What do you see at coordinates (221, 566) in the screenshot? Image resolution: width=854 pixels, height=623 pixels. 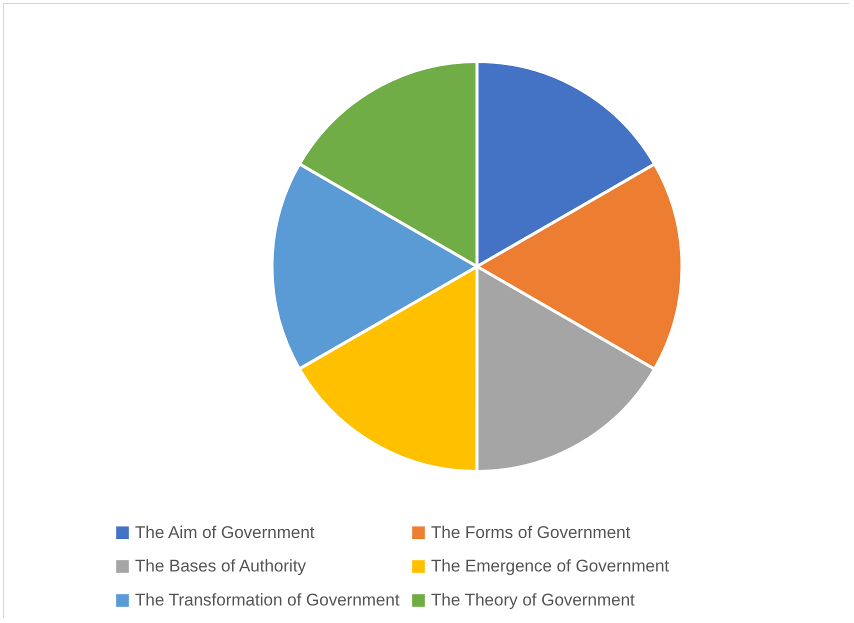 I see `legend-label: The Bases of Authority` at bounding box center [221, 566].